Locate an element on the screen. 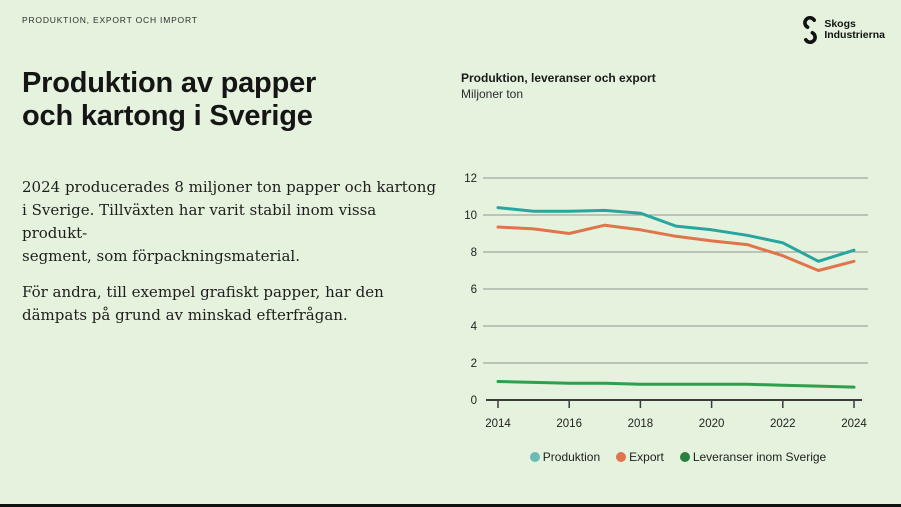 This screenshot has height=507, width=901. legend-item-produktion: Produktion is located at coordinates (565, 457).